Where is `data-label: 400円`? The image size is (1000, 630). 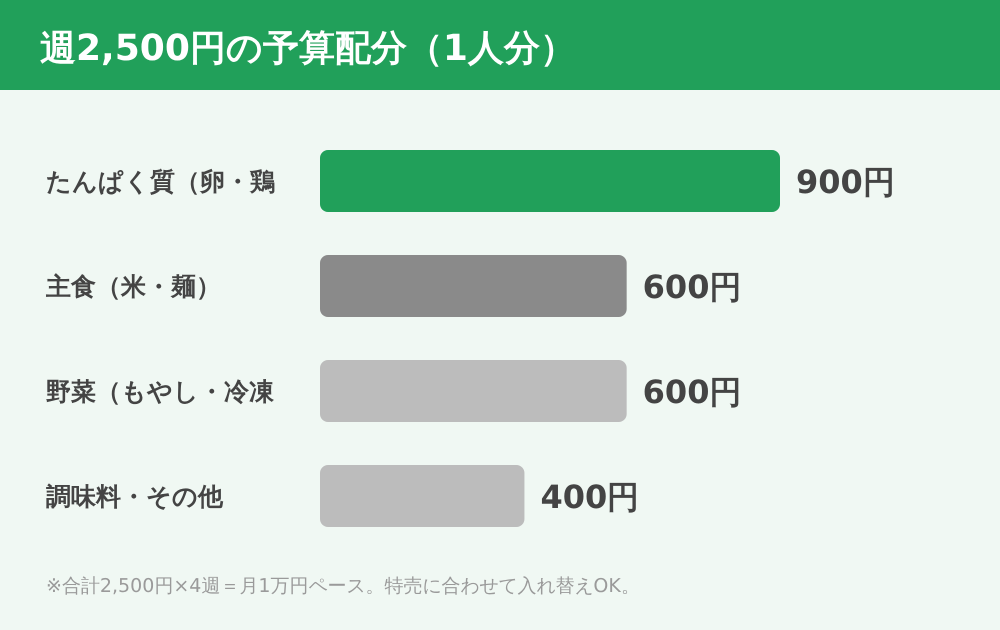
data-label: 400円 is located at coordinates (590, 497).